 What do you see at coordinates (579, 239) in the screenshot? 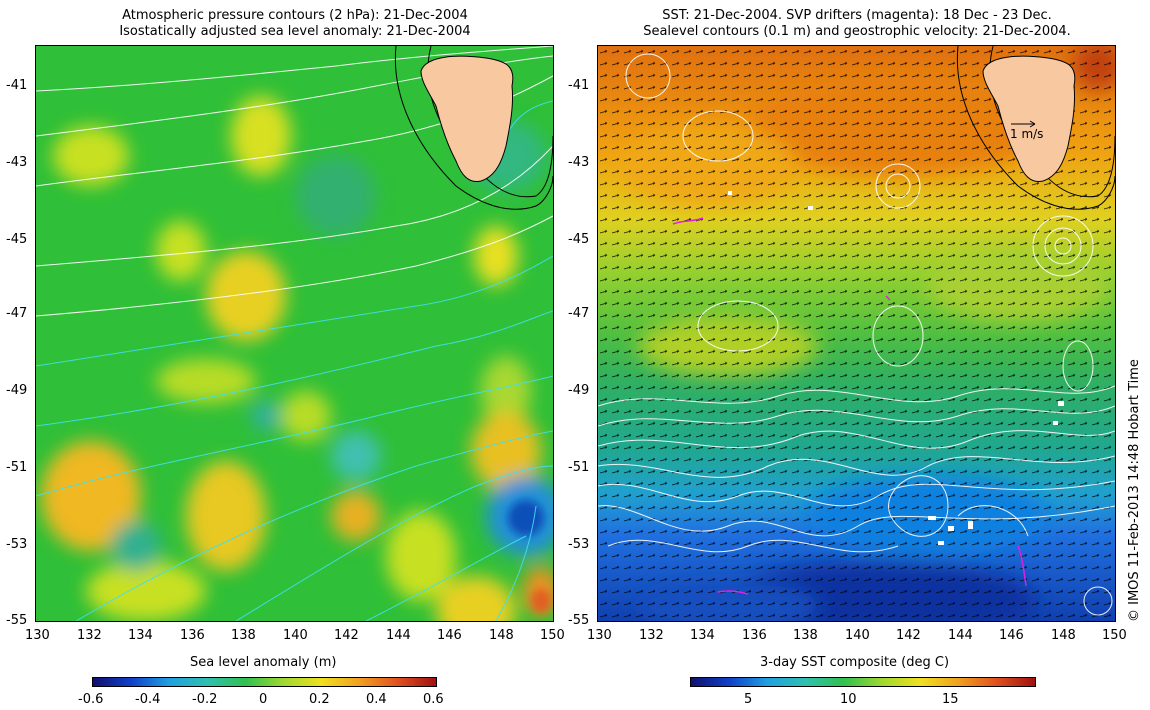
I see `right-y-tick: -45` at bounding box center [579, 239].